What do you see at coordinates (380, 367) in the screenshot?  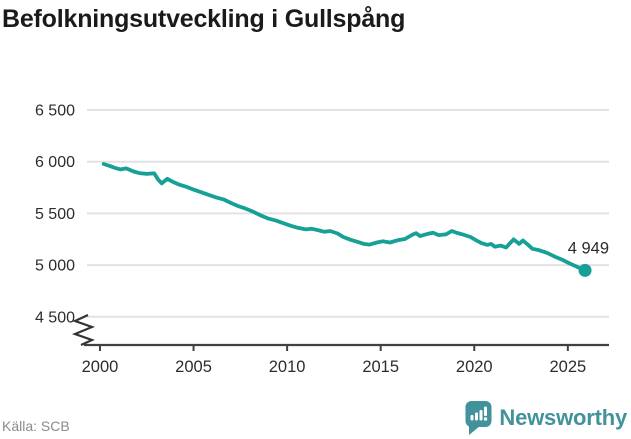 I see `x-tick-label: 2015` at bounding box center [380, 367].